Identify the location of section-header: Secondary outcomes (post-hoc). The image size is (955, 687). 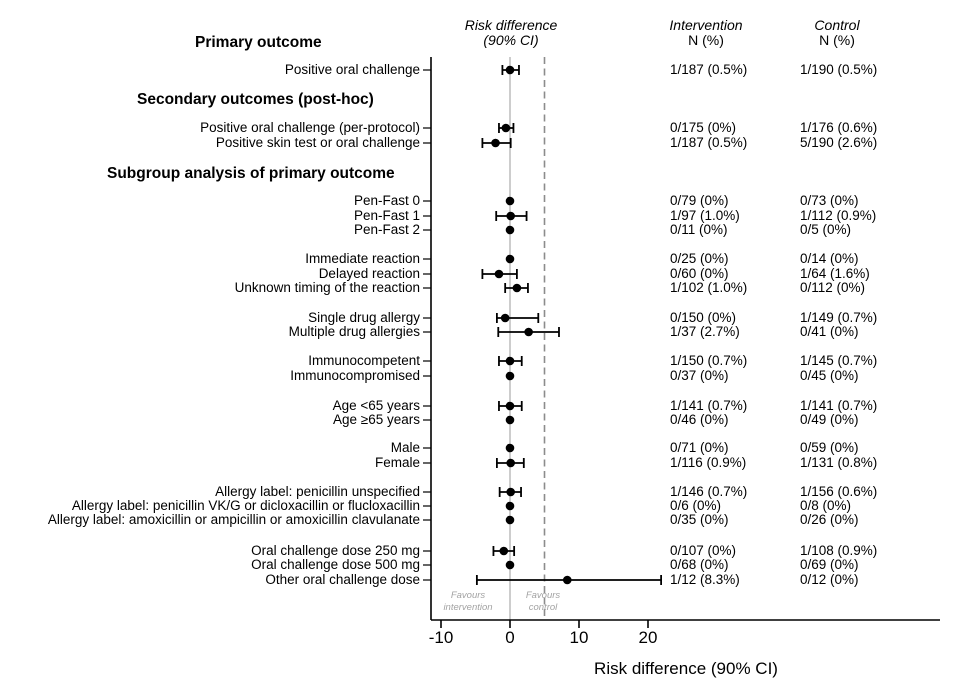
(255, 99).